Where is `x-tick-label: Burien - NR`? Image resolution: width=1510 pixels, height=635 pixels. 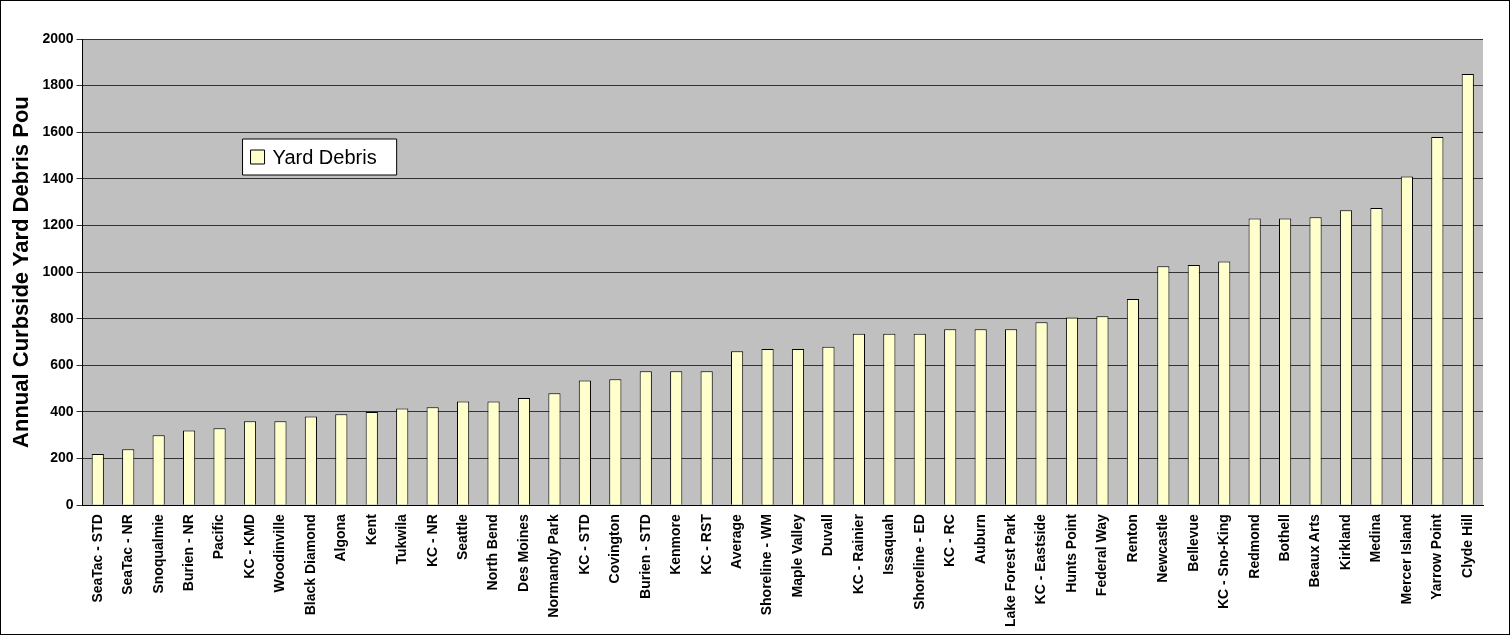 x-tick-label: Burien - NR is located at coordinates (187, 553).